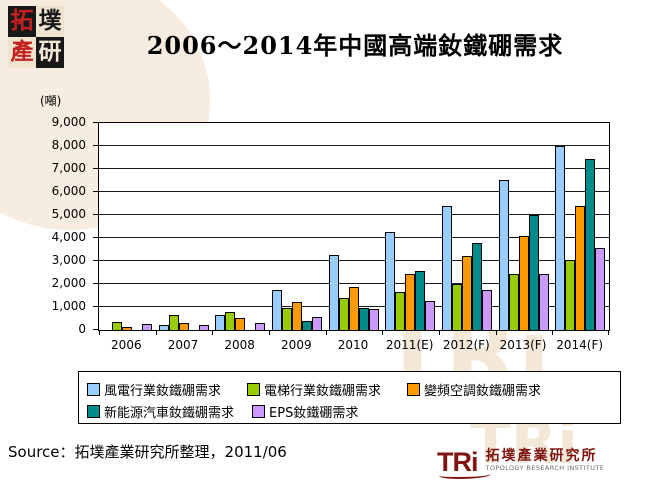  I want to click on bar-2009-series2, so click(297, 316).